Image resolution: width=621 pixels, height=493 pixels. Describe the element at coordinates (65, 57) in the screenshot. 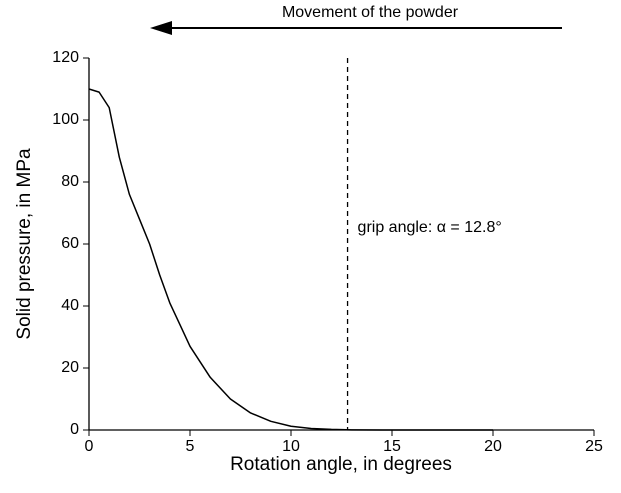

I see `y-tick-label: 120` at that location.